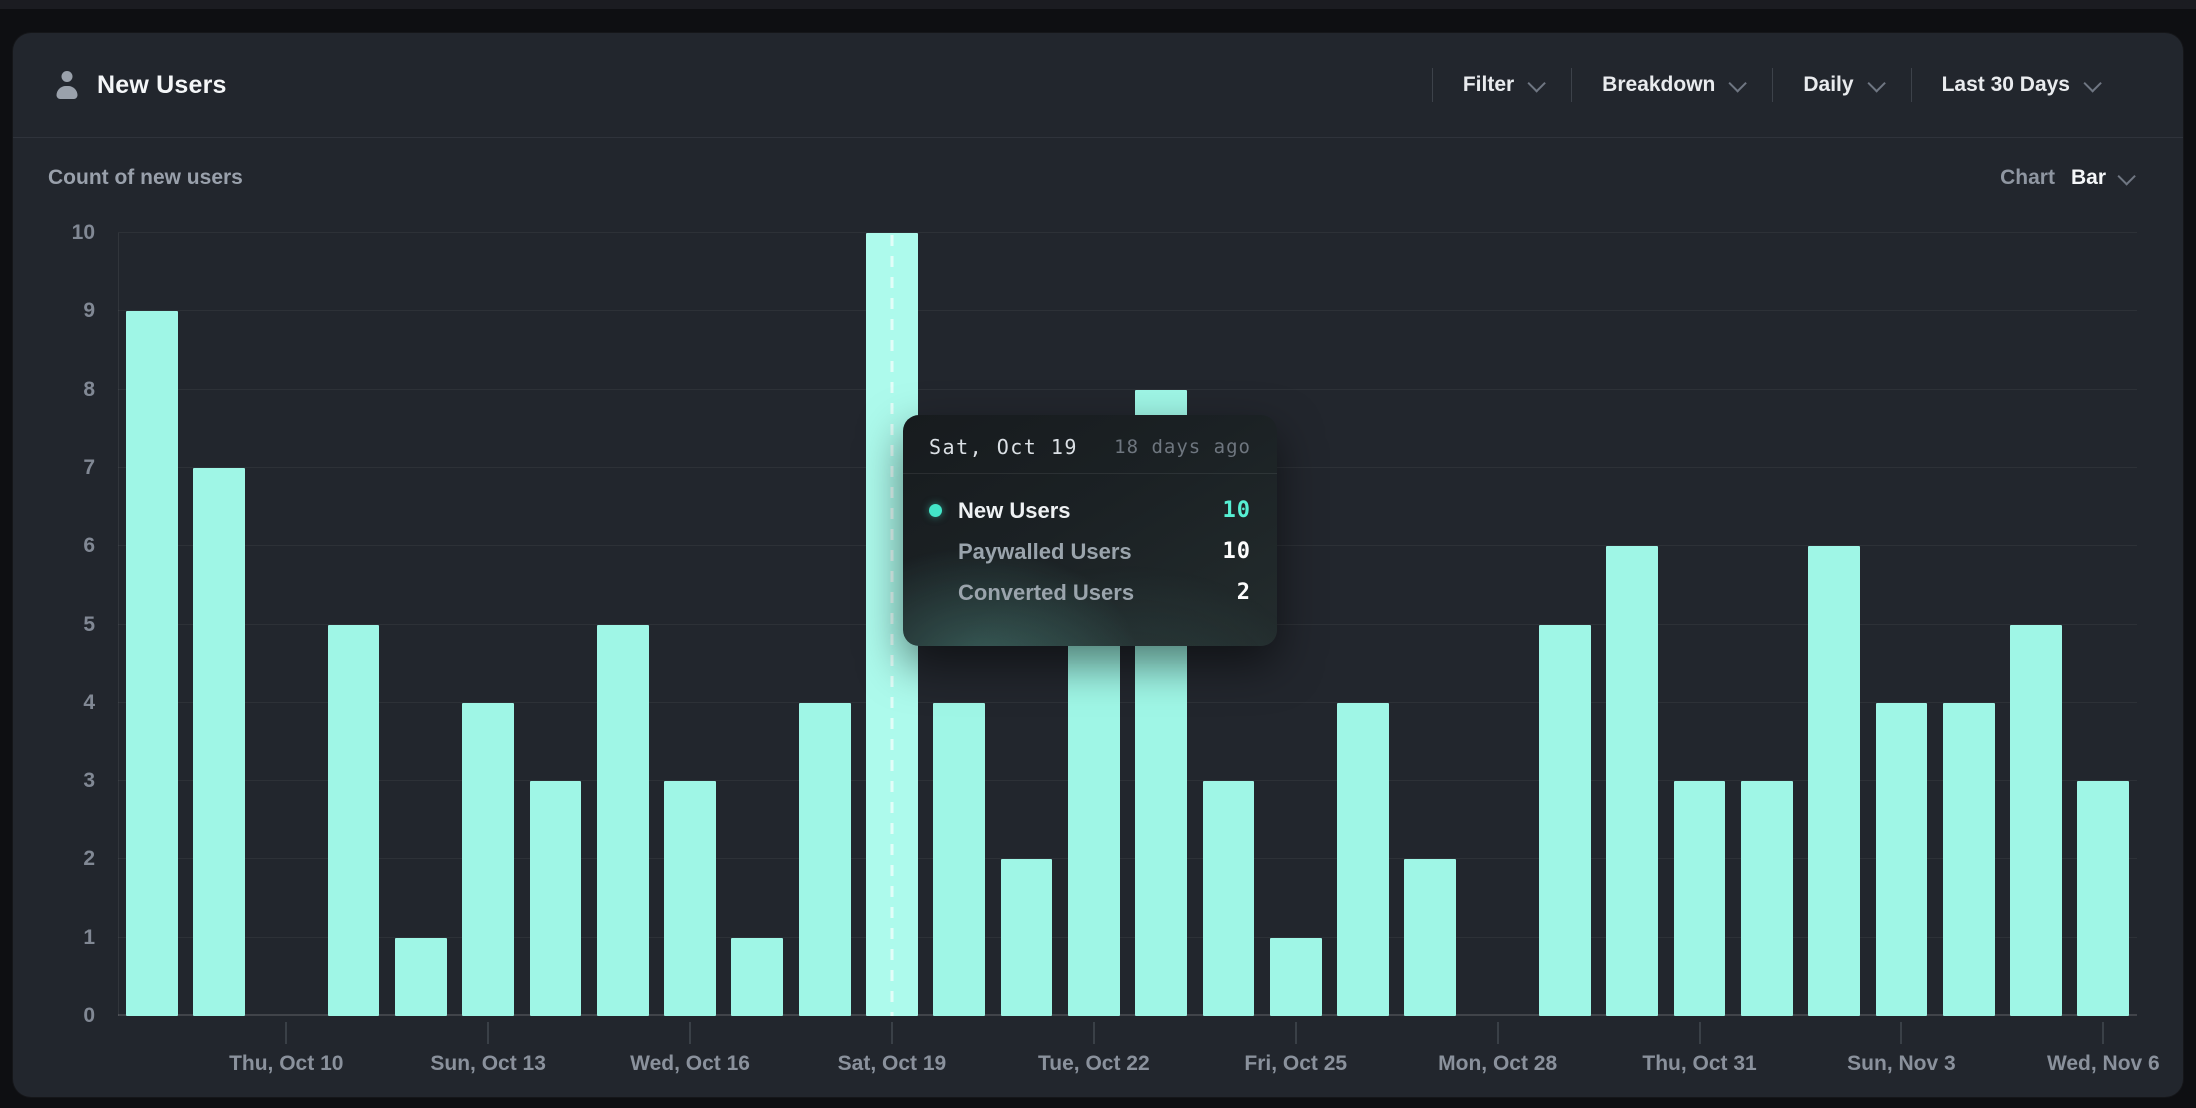  What do you see at coordinates (1090, 444) in the screenshot?
I see `tooltip-header: Sat, Oct 19 18 days ago` at bounding box center [1090, 444].